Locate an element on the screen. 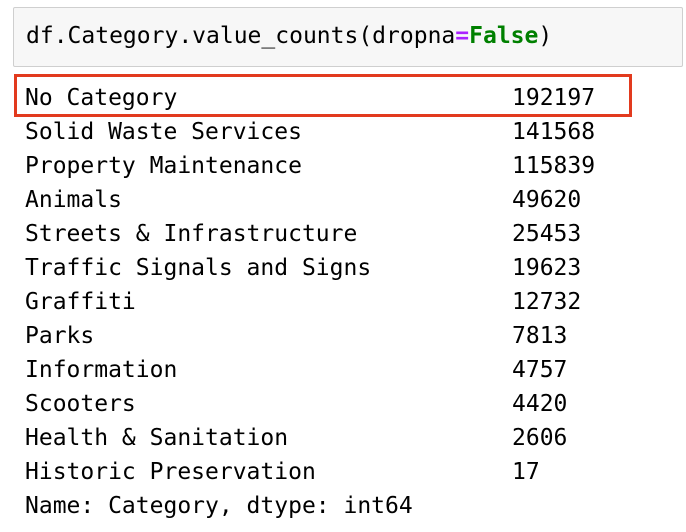 The width and height of the screenshot is (686, 532). category-count: 19623 is located at coordinates (547, 268).